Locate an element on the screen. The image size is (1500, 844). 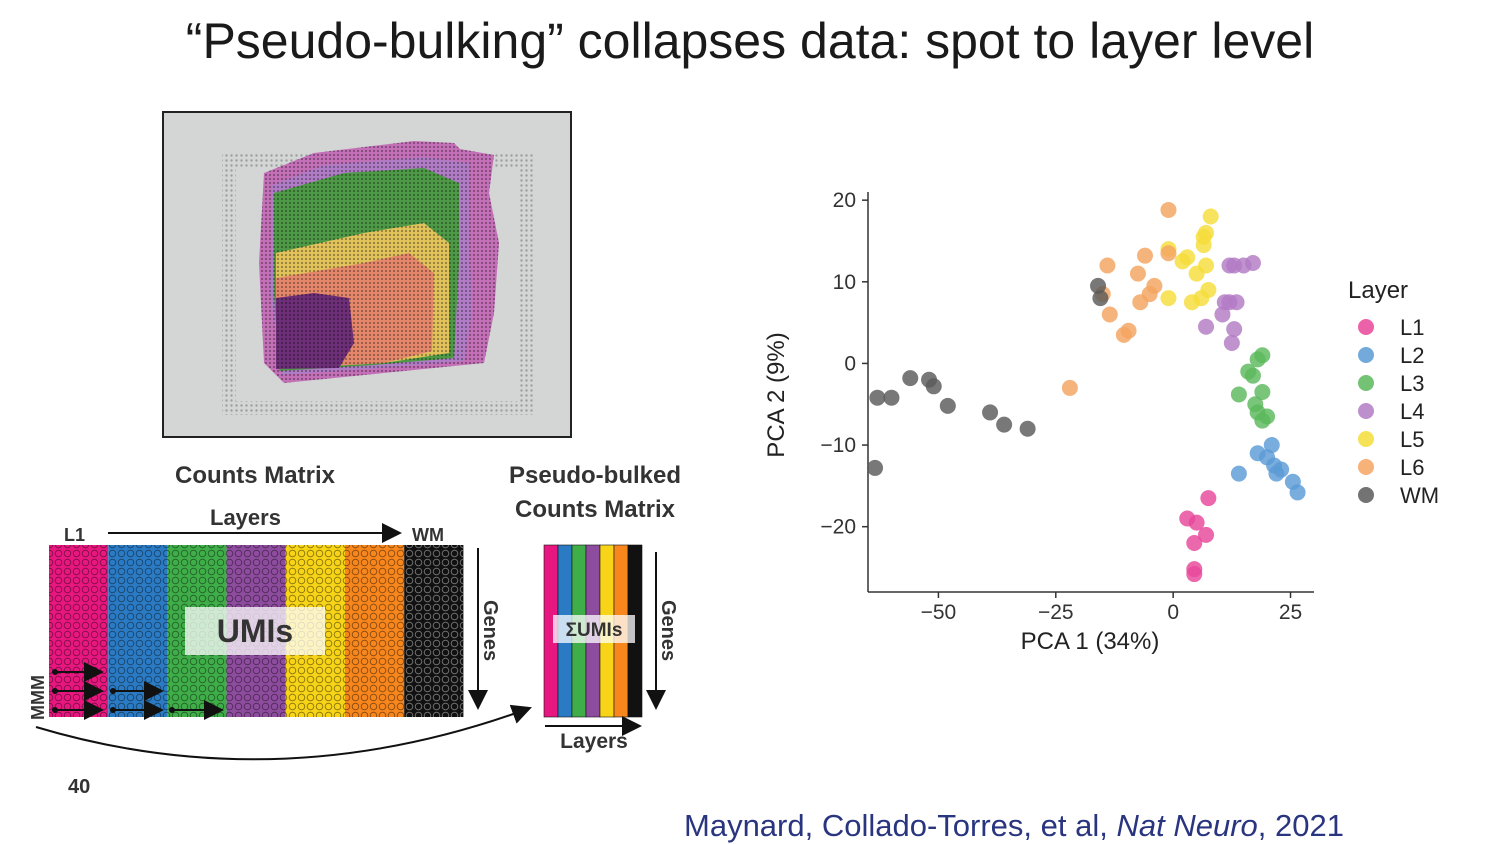
legend-marker-wm is located at coordinates (1366, 495).